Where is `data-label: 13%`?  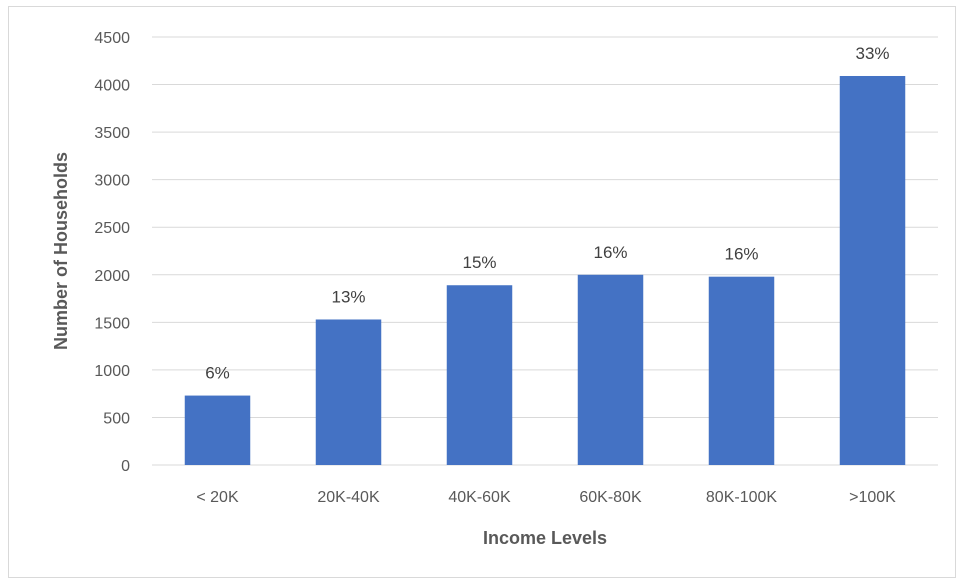
data-label: 13% is located at coordinates (348, 296).